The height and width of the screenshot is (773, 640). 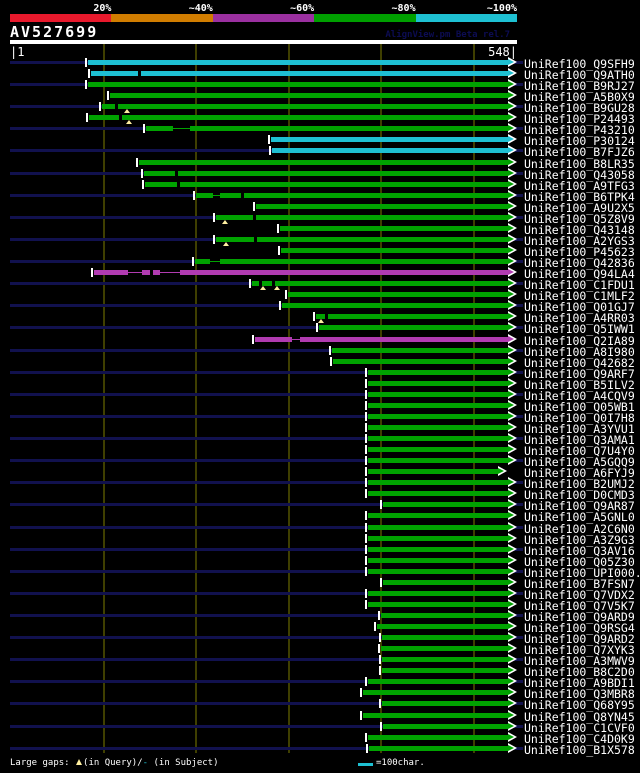 What do you see at coordinates (579, 130) in the screenshot?
I see `subject-label: UniRef100_P43210` at bounding box center [579, 130].